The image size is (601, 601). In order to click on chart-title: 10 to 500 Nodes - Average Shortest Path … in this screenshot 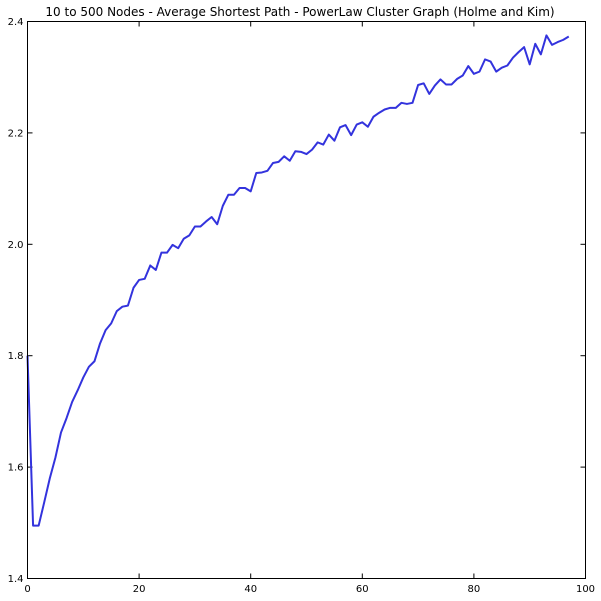, I will do `click(299, 12)`.